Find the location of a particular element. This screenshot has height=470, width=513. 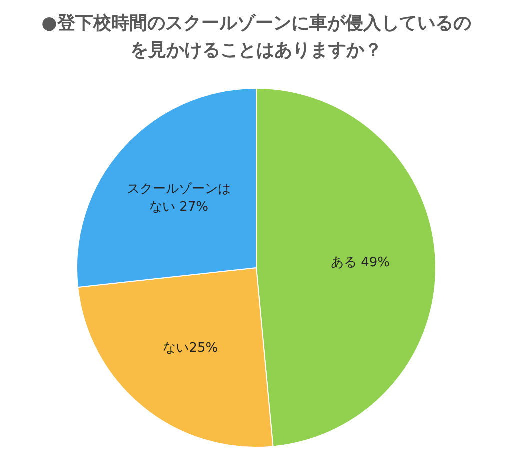

slice-label: ある 49% is located at coordinates (360, 263).